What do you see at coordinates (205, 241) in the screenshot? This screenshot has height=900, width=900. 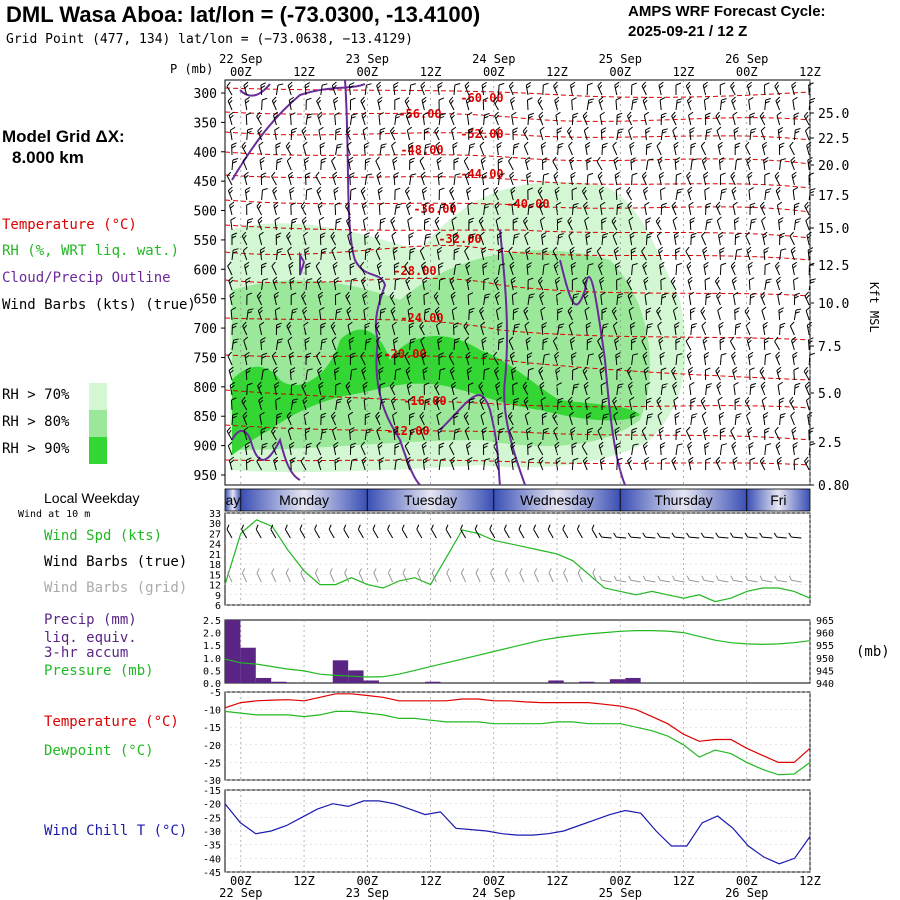 I see `pressure-tick-label: 550` at bounding box center [205, 241].